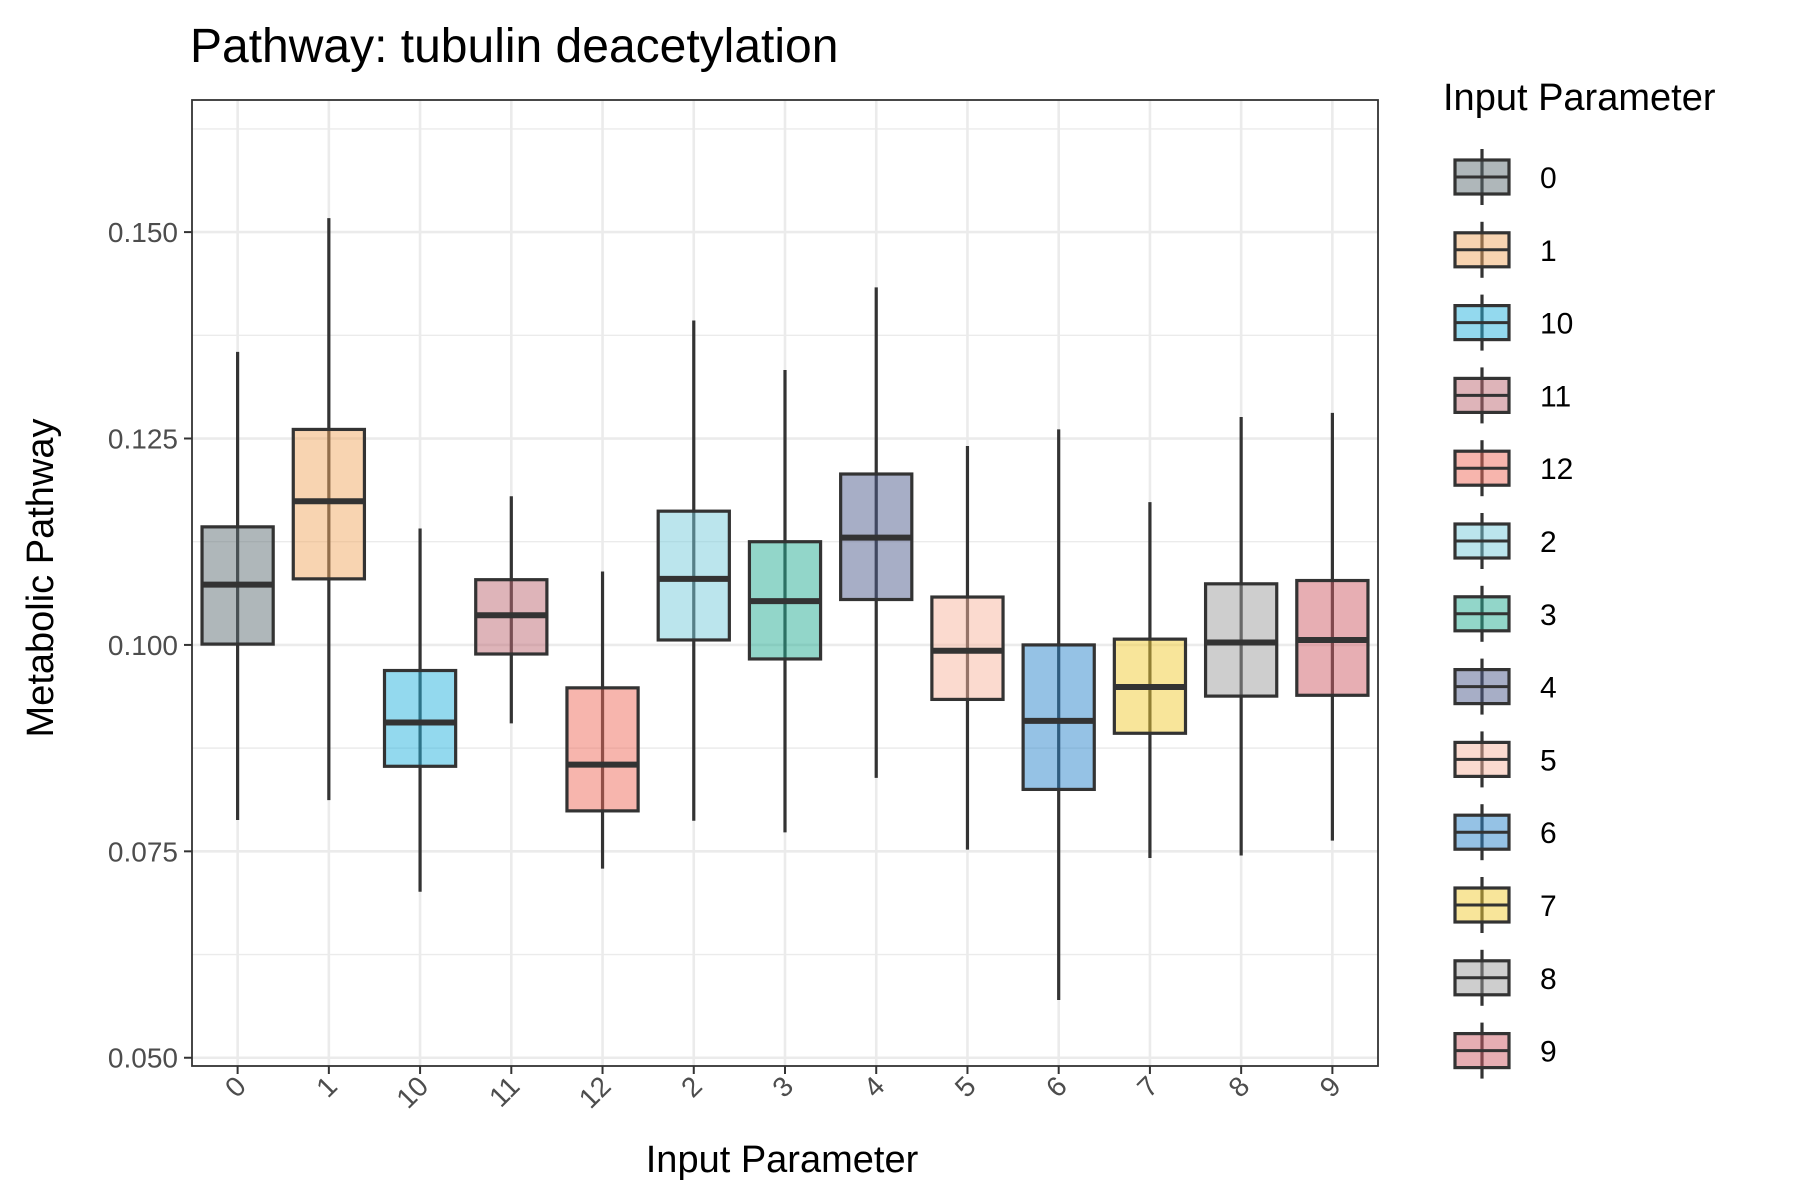 The height and width of the screenshot is (1200, 1800). Describe the element at coordinates (1505, 177) in the screenshot. I see `legend-item-0: 0` at that location.